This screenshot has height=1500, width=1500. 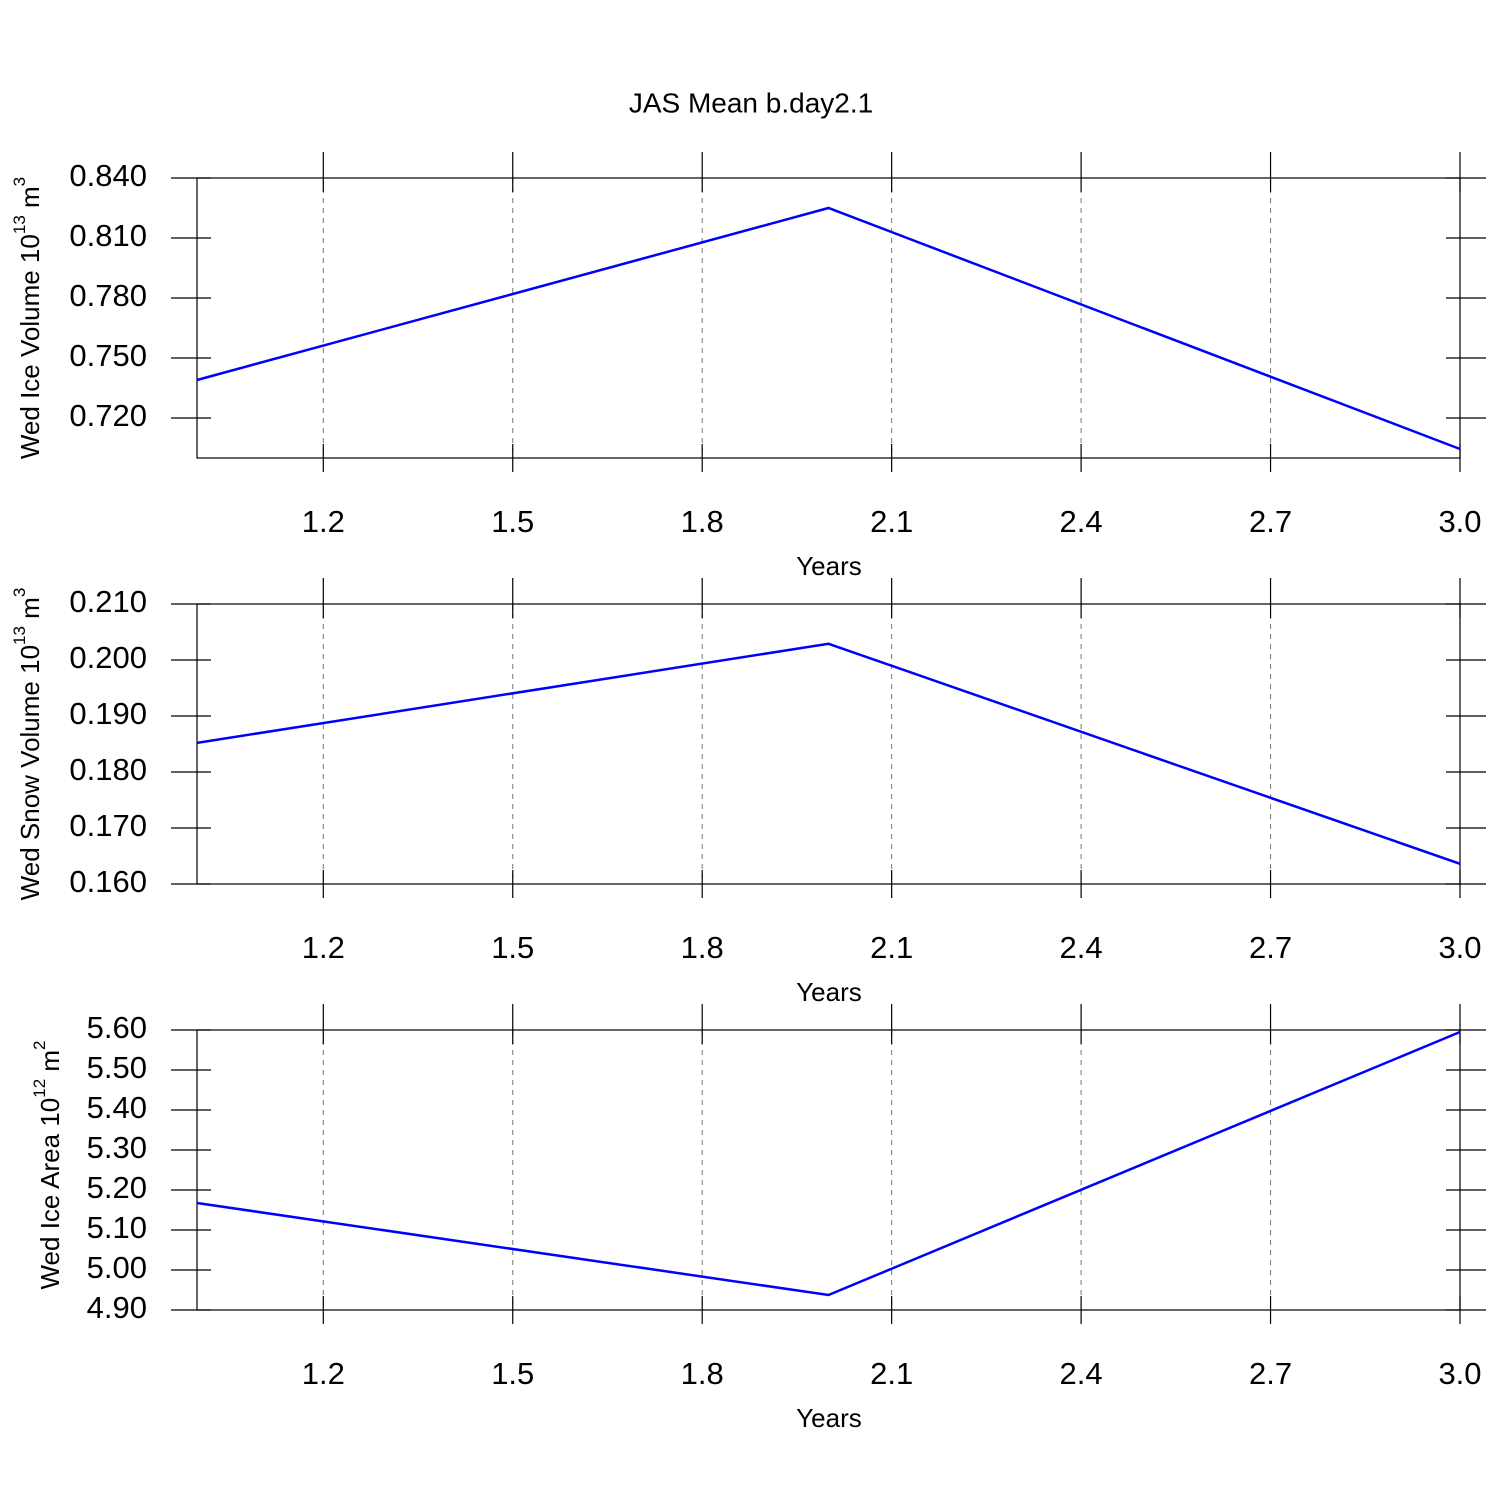 I want to click on y-axis-label-part: Wed Snow Volume 10, so click(x=30, y=772).